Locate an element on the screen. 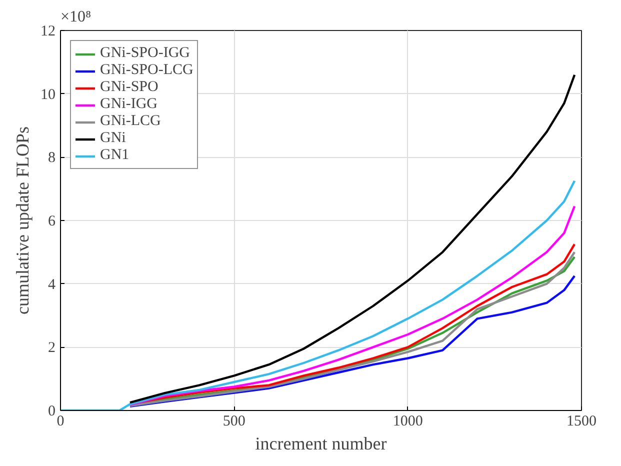 Image resolution: width=621 pixels, height=466 pixels. y-tick-label: 0 is located at coordinates (52, 412).